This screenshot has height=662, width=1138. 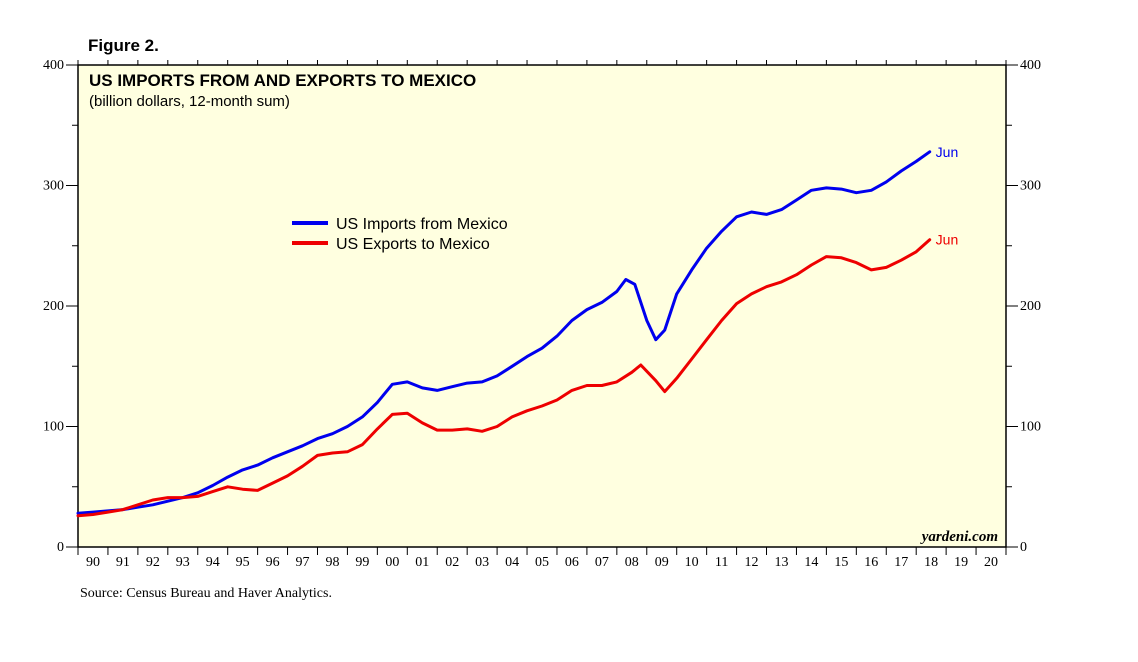 What do you see at coordinates (901, 562) in the screenshot?
I see `x-tick-label: 17` at bounding box center [901, 562].